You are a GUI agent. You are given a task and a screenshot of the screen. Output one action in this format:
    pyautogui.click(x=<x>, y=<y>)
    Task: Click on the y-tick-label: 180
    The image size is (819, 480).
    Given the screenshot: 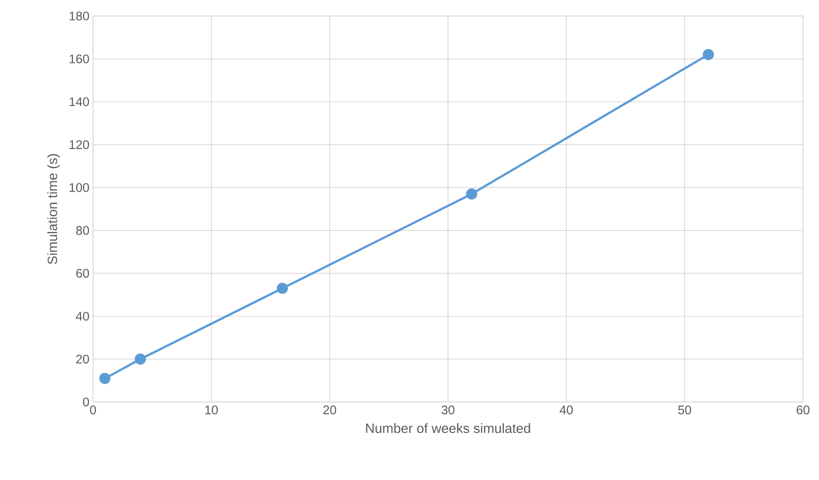 What is the action you would take?
    pyautogui.click(x=79, y=16)
    